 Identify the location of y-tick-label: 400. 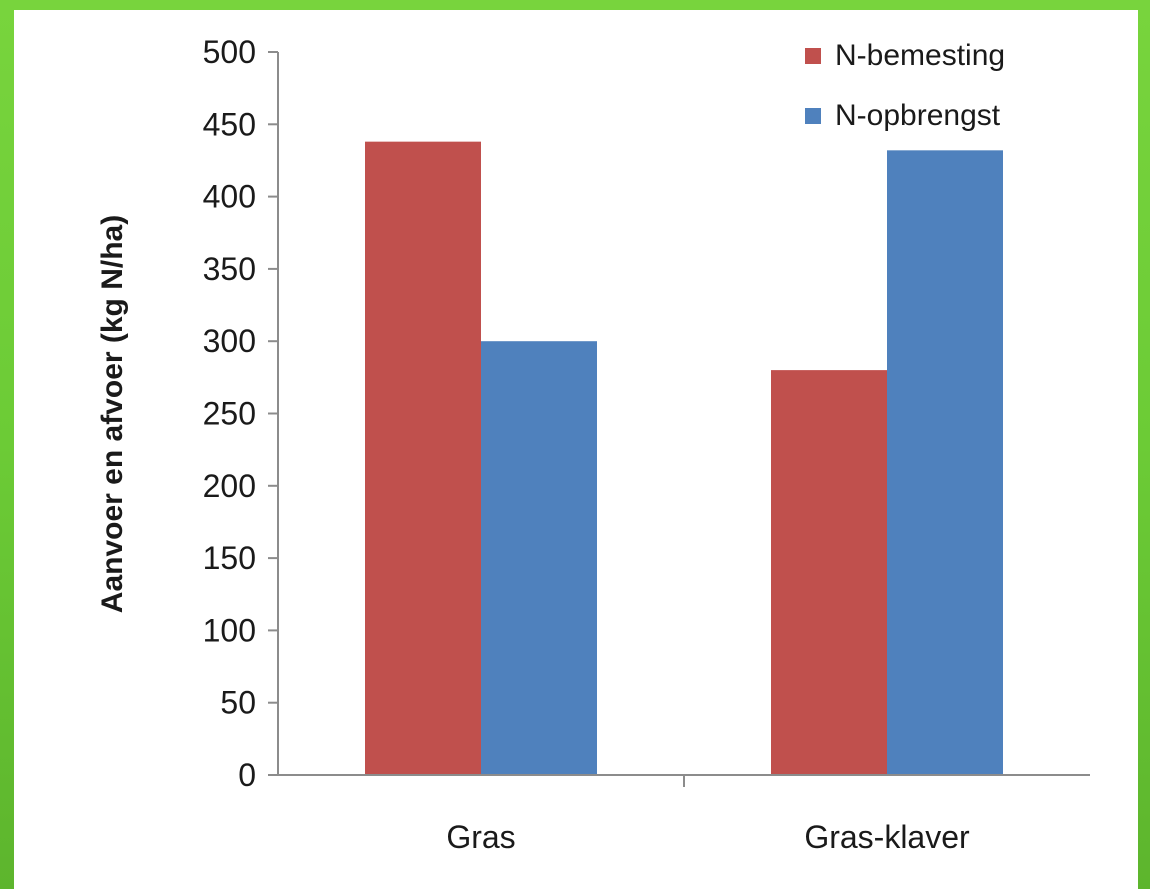
(229, 197).